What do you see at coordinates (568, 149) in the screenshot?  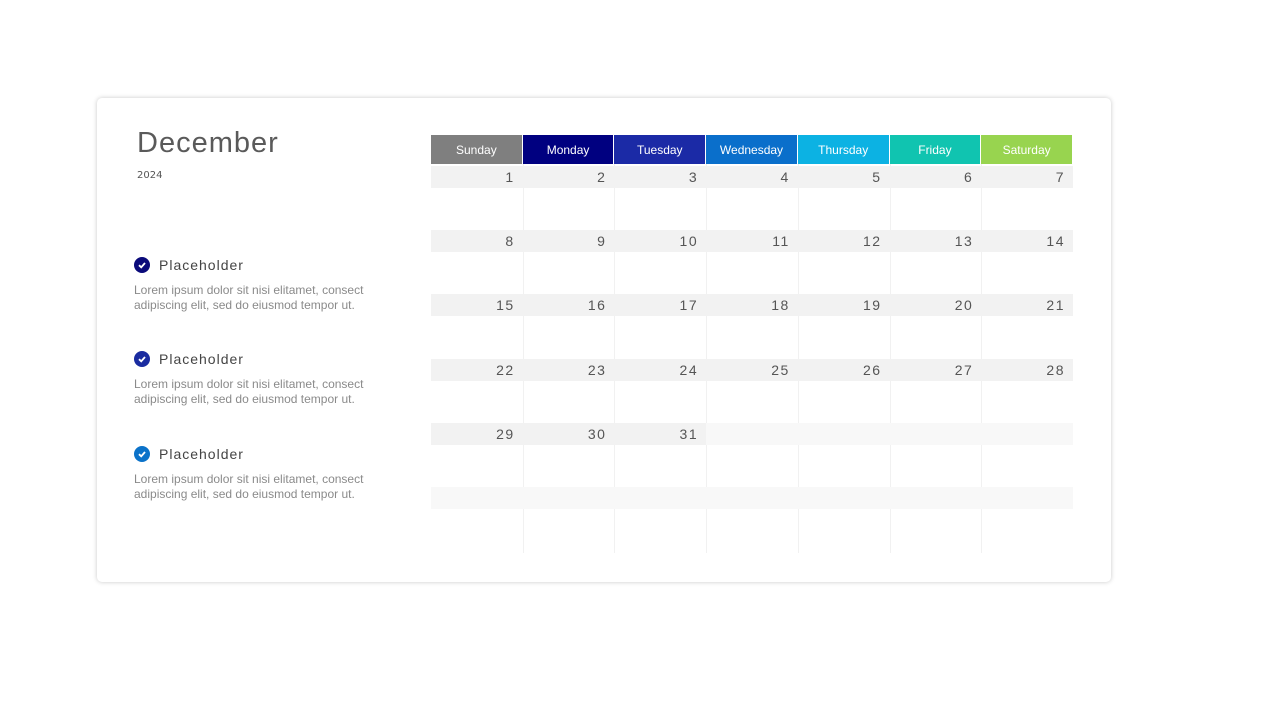 I see `day-header-monday: Monday` at bounding box center [568, 149].